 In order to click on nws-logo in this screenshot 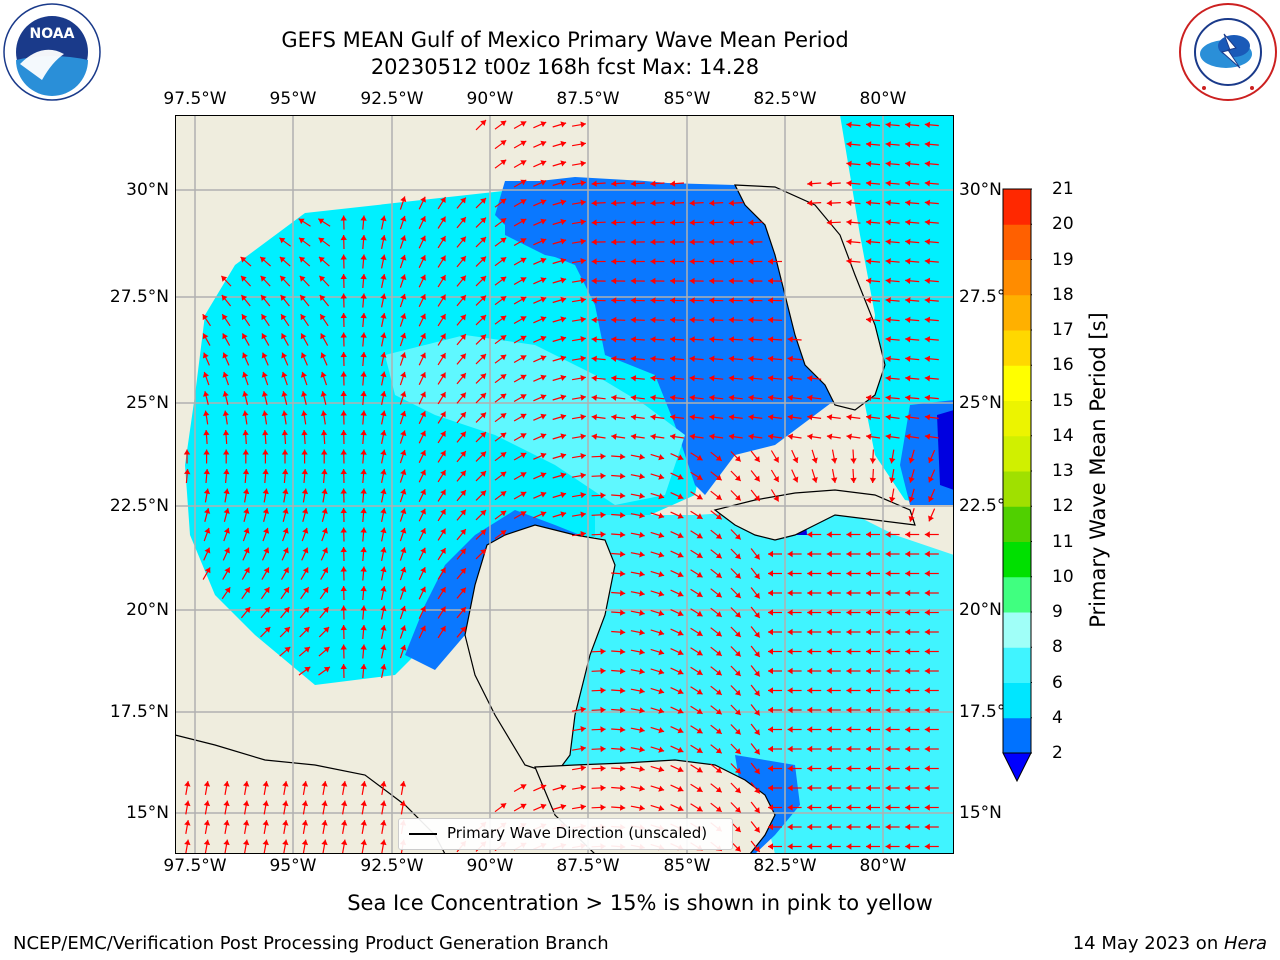, I will do `click(1228, 52)`.